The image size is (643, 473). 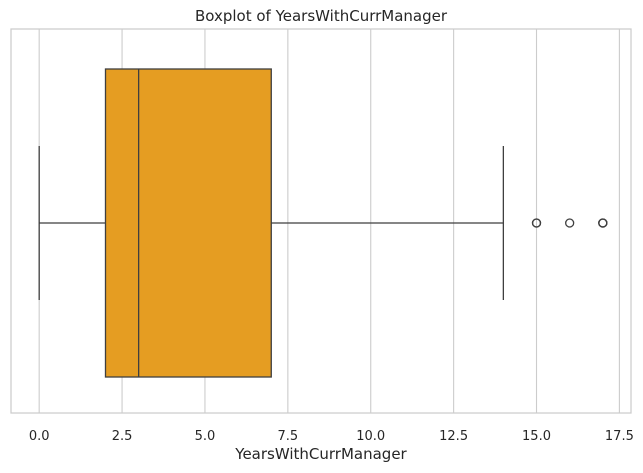 What do you see at coordinates (39, 436) in the screenshot?
I see `x-tick-label: 0.0` at bounding box center [39, 436].